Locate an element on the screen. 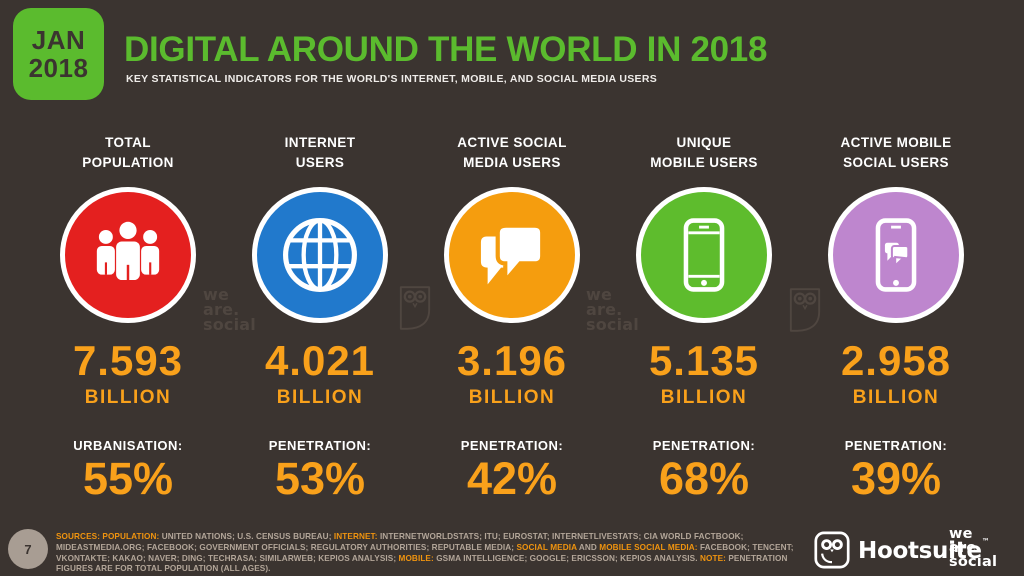 The image size is (1024, 576). people-icon is located at coordinates (128, 251).